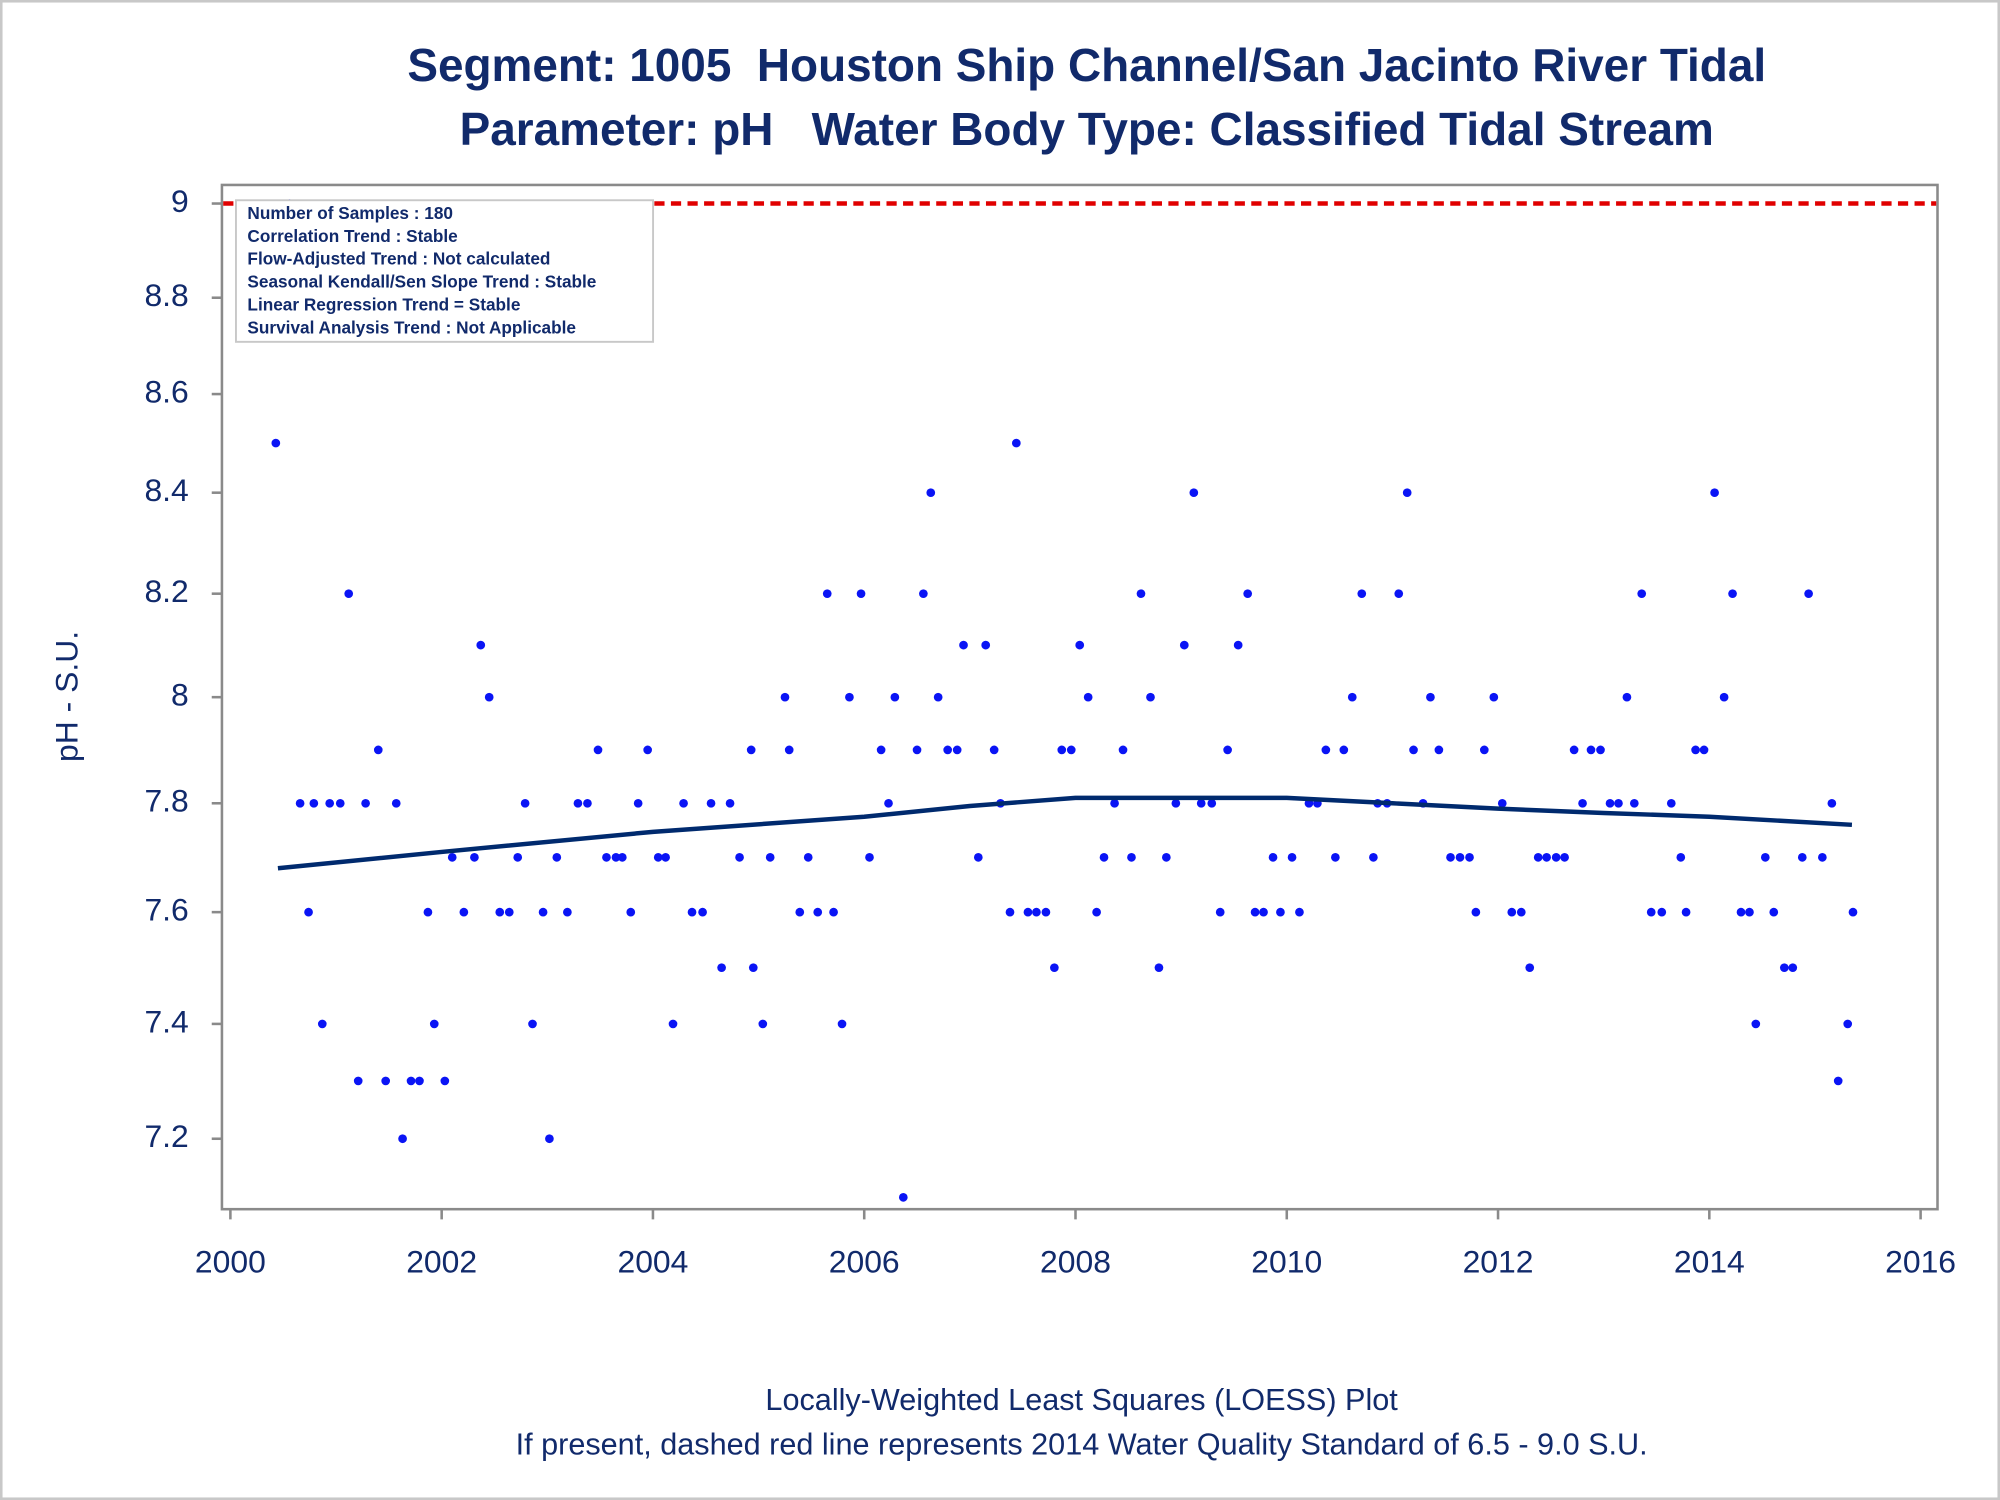 This screenshot has height=1500, width=2000. I want to click on x-tick-label: 2010, so click(1286, 1261).